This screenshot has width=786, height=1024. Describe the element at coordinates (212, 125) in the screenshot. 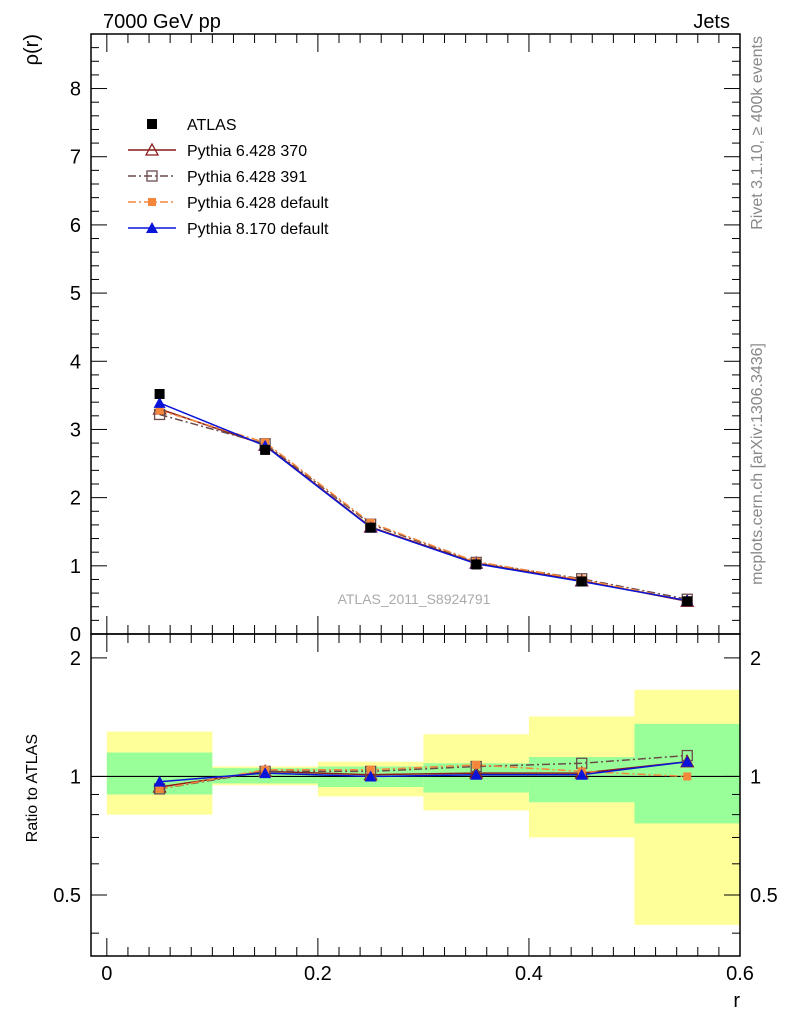

I see `legend-label: ATLAS` at that location.